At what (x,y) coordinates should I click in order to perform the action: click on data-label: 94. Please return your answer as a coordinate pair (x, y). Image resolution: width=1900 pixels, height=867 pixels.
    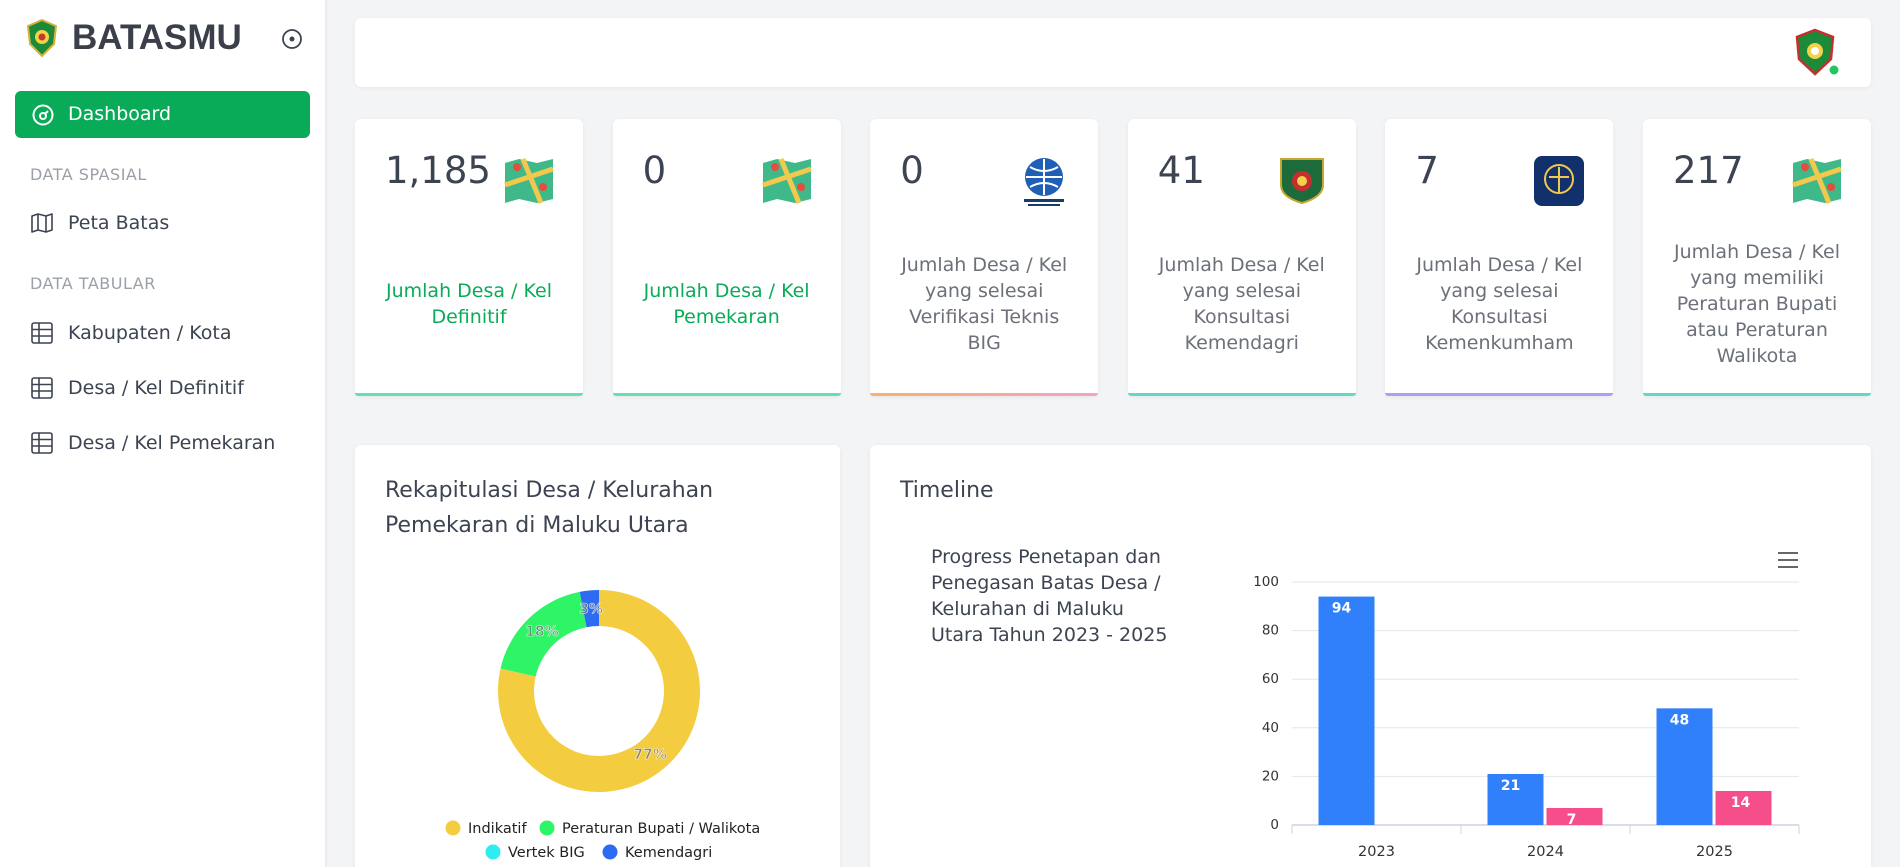
    Looking at the image, I should click on (1342, 609).